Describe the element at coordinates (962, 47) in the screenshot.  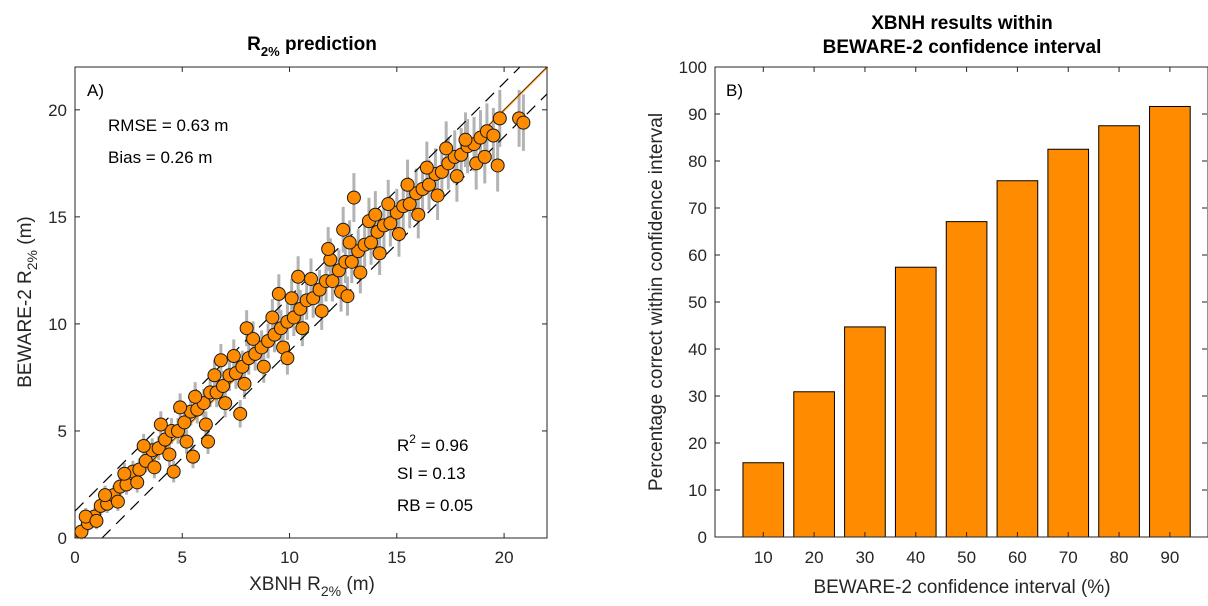
I see `panel-b-title-line-2: BEWARE-2 confidence interval` at that location.